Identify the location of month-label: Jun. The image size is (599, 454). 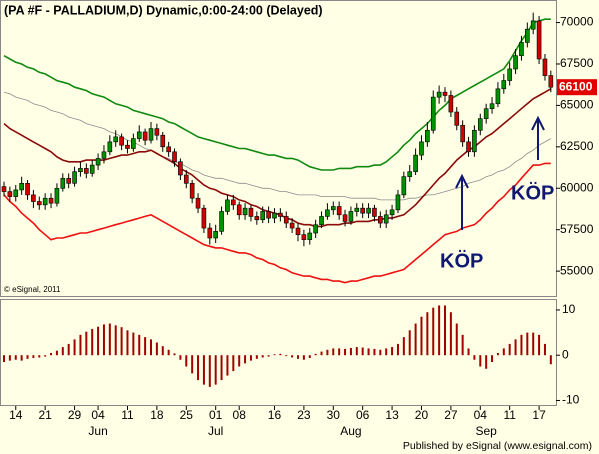
(97, 431).